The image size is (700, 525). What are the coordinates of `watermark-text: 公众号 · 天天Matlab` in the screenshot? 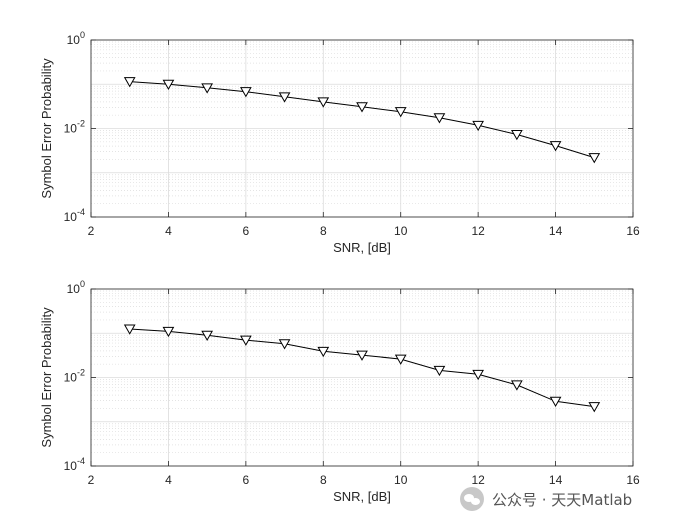 It's located at (562, 499).